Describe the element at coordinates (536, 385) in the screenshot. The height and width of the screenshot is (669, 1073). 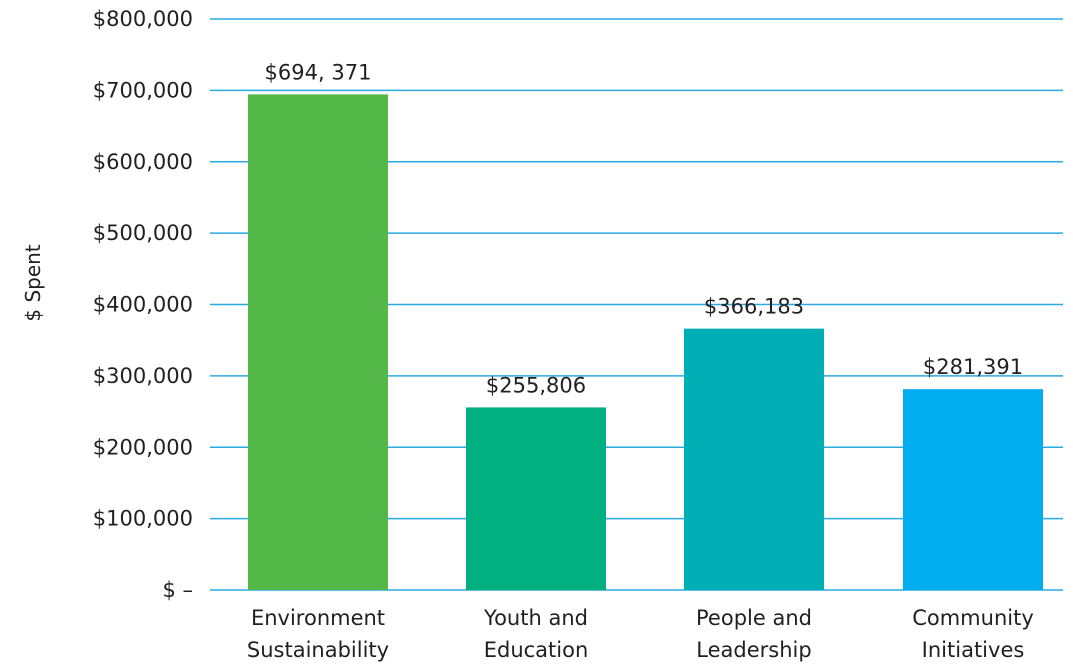
I see `data-label: $255,806` at that location.